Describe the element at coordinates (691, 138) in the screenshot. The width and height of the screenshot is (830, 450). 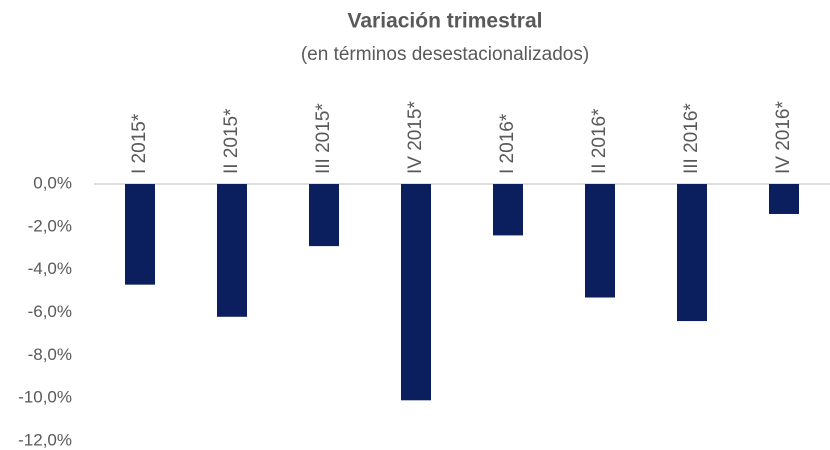
I see `x-tick-label: III 2016*` at that location.